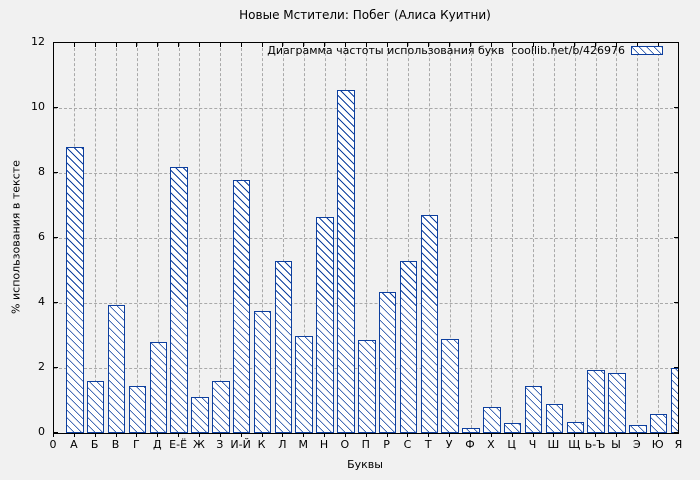 This screenshot has height=480, width=700. Describe the element at coordinates (450, 385) in the screenshot. I see `bar-У` at that location.